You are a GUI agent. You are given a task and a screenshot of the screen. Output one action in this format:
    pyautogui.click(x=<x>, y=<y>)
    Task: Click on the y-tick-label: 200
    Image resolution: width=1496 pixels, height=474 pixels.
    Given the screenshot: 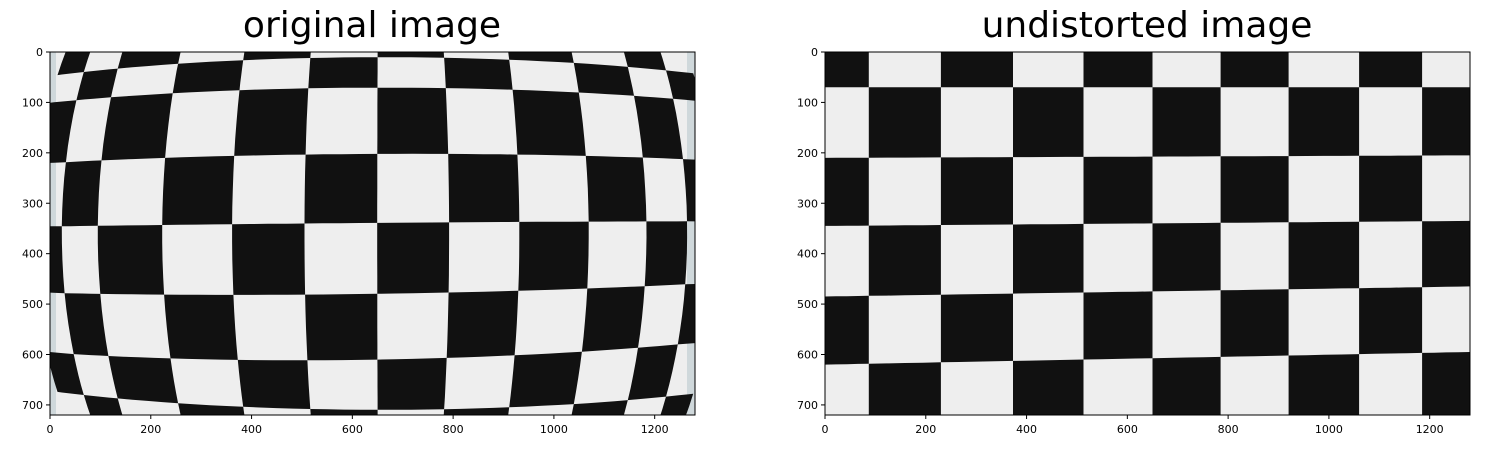 What is the action you would take?
    pyautogui.click(x=807, y=153)
    